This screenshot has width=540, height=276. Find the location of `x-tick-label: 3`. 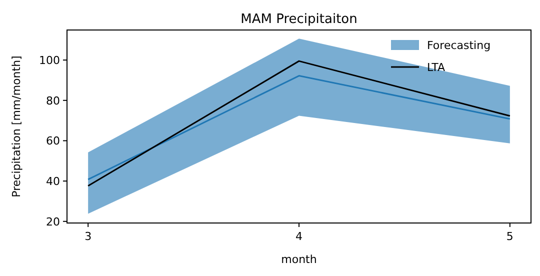

x-tick-label: 3 is located at coordinates (88, 236).